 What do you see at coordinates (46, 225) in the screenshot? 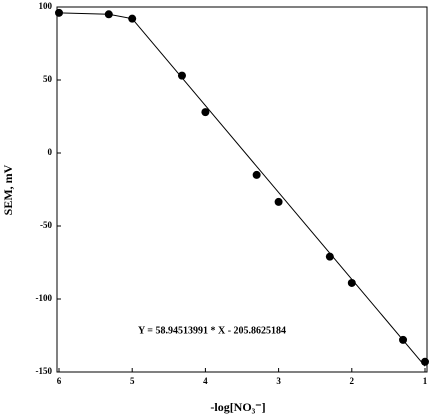
I see `y-tick-label: -50` at bounding box center [46, 225].